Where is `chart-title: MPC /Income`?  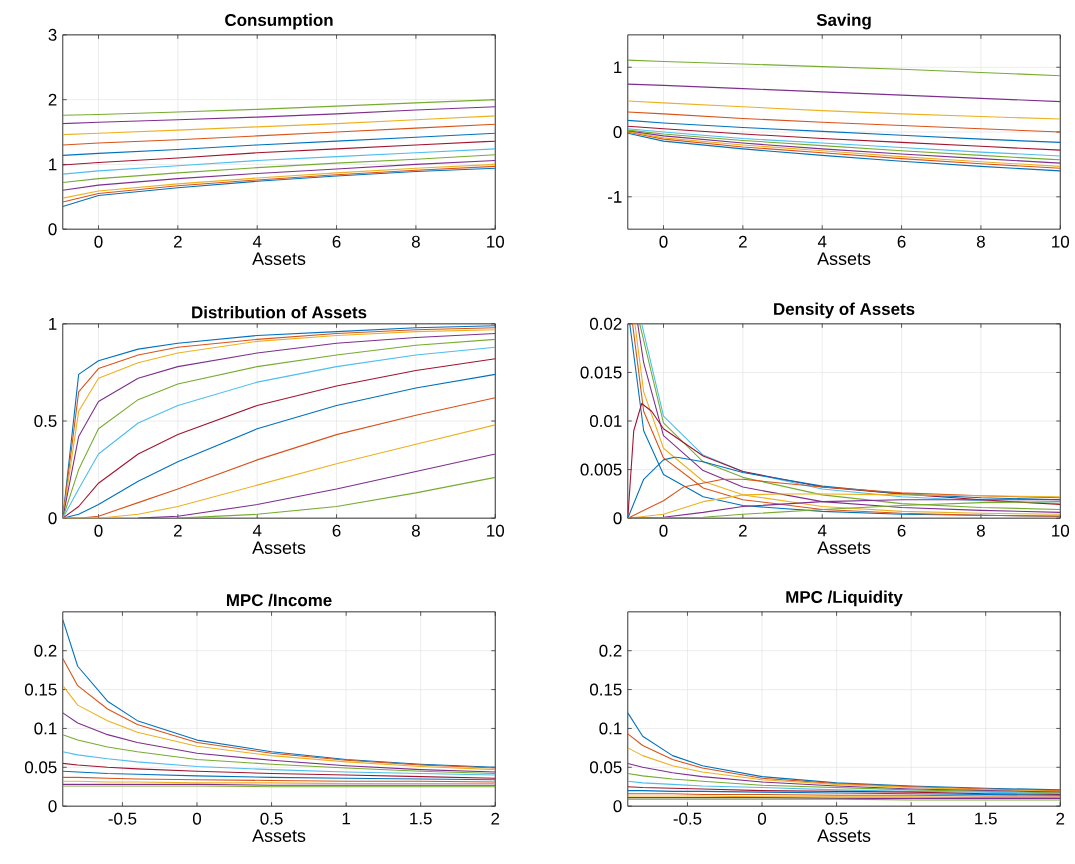
chart-title: MPC /Income is located at coordinates (279, 600).